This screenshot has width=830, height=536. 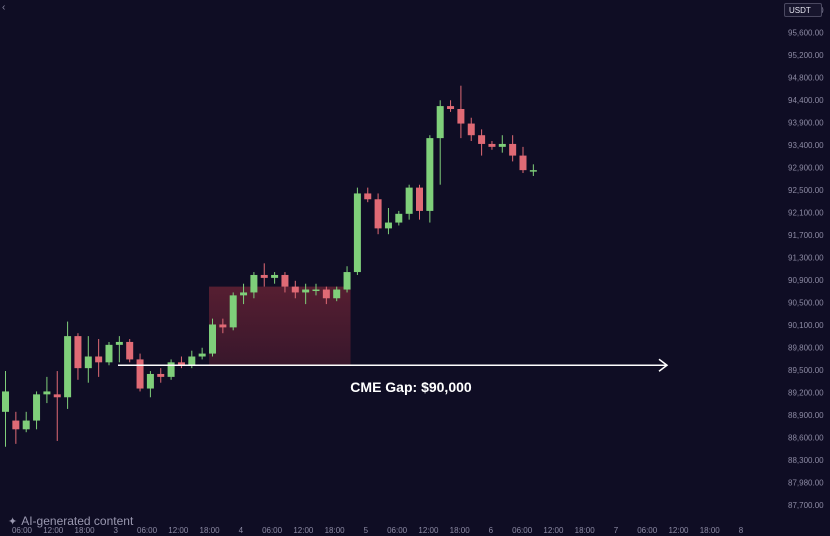 What do you see at coordinates (806, 438) in the screenshot?
I see `y-tick-label: 88,600.00` at bounding box center [806, 438].